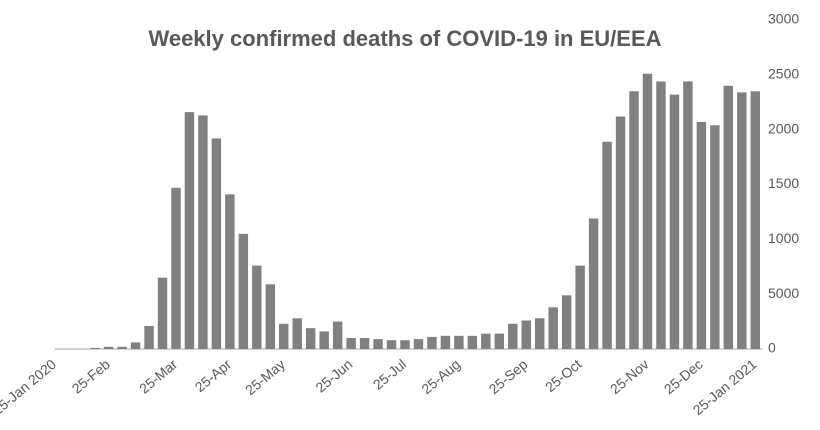 The image size is (820, 430). Describe the element at coordinates (390, 374) in the screenshot. I see `x-tick-label: 25-Jul` at that location.